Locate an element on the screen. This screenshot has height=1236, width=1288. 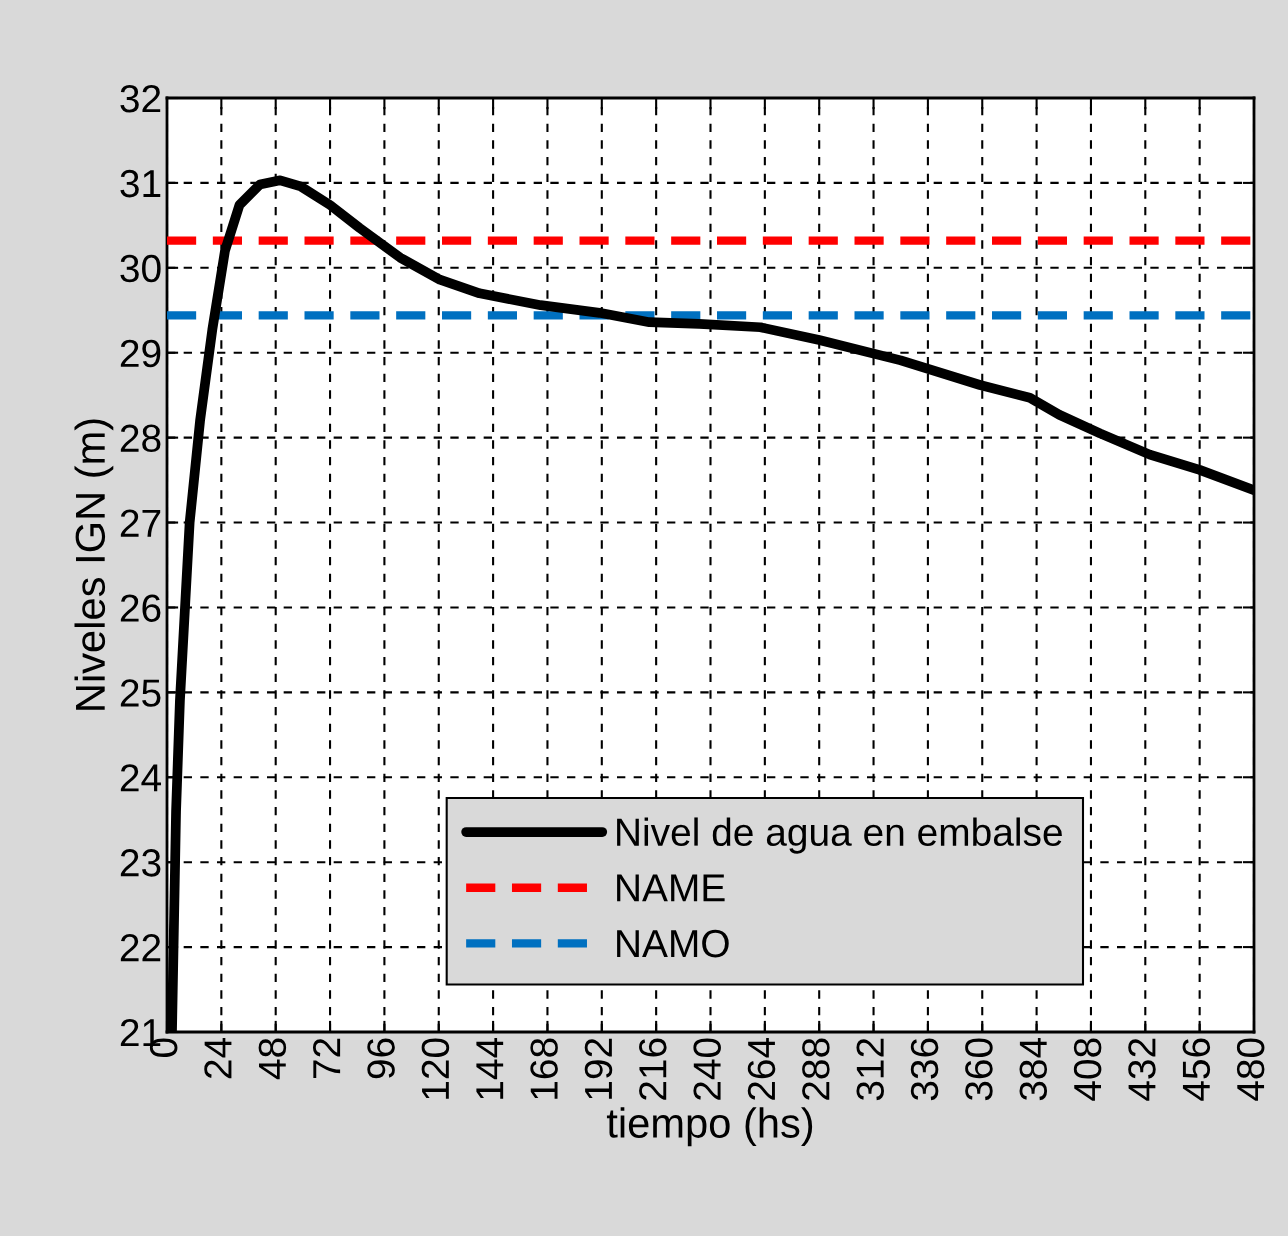
y-tick-label: 28 is located at coordinates (140, 438).